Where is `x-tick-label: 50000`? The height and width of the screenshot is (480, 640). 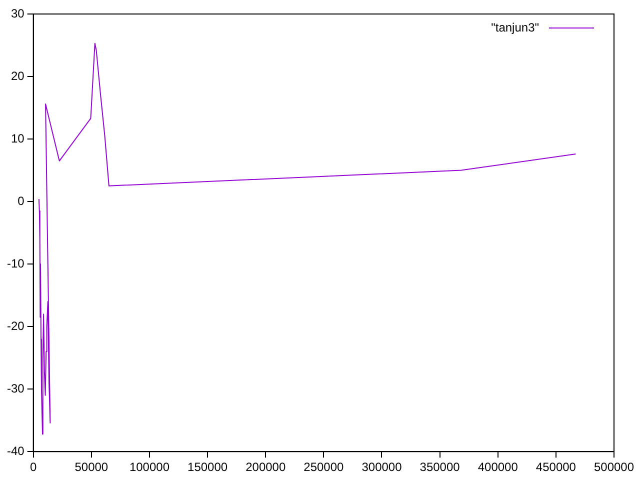 x-tick-label: 50000 is located at coordinates (91, 467).